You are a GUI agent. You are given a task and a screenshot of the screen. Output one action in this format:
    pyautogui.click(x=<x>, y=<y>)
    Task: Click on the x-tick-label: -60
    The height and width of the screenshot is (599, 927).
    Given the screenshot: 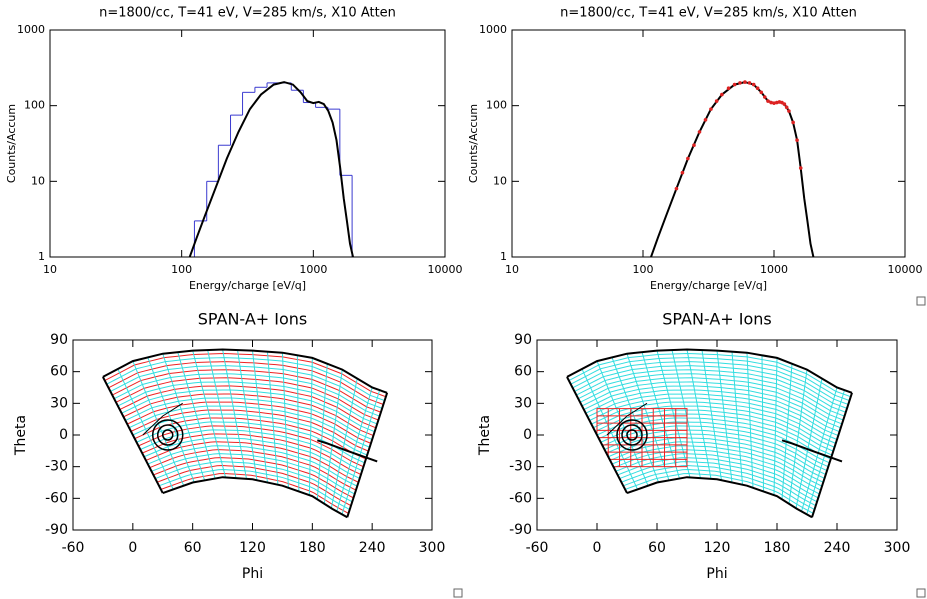 What is the action you would take?
    pyautogui.click(x=73, y=548)
    